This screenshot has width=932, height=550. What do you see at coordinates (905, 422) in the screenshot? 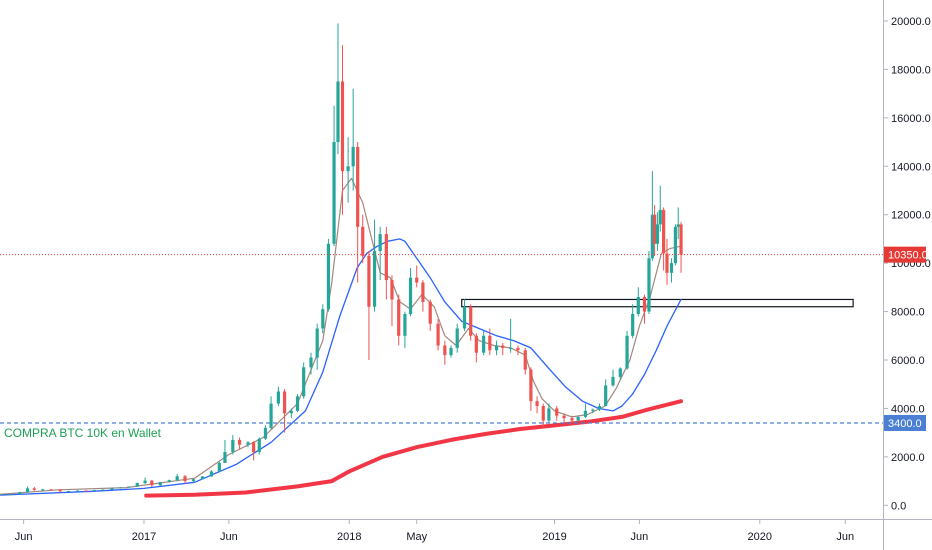
I see `support-price-badge: 3400.0` at bounding box center [905, 422].